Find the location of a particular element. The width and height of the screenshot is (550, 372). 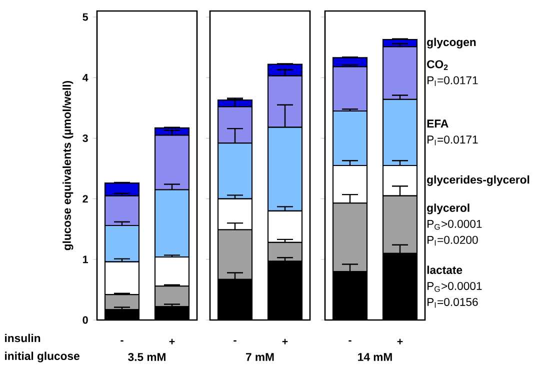

series-label: glycerol is located at coordinates (448, 209).